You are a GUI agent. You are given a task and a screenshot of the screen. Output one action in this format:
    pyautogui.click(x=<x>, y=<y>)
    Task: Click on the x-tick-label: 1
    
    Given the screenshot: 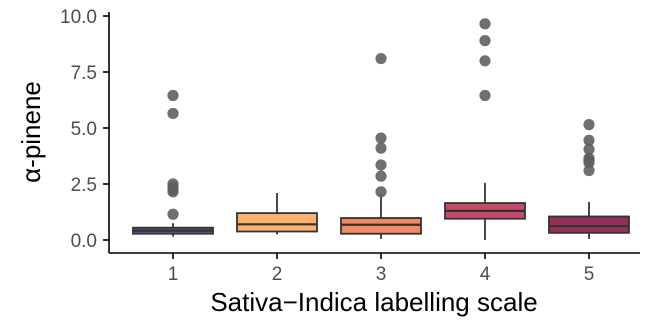 What is the action you would take?
    pyautogui.click(x=173, y=274)
    